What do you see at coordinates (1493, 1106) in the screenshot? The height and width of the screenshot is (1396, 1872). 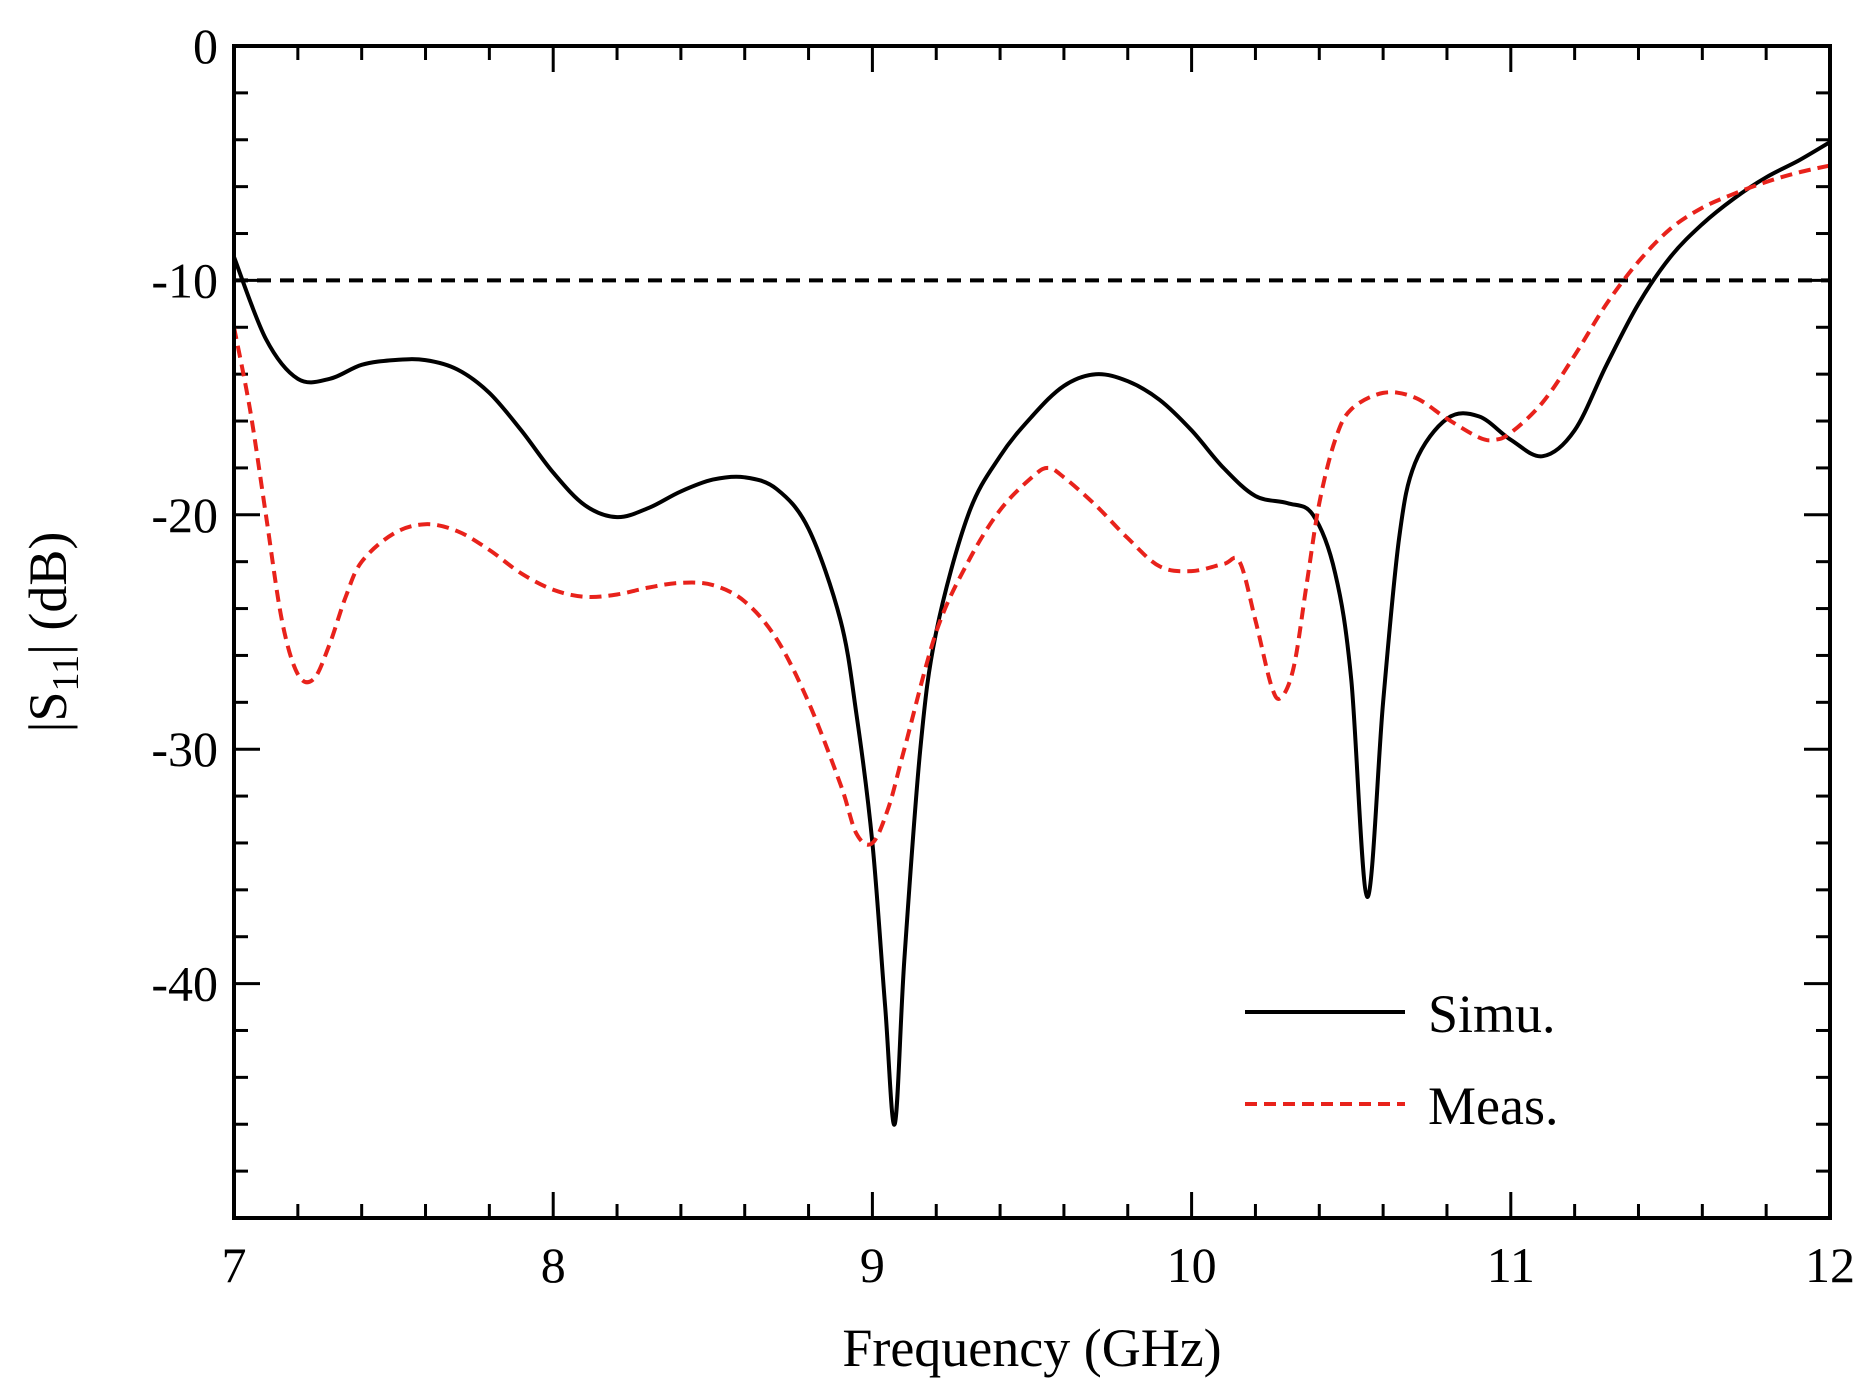 I see `legend-label-meas: Meas.` at bounding box center [1493, 1106].